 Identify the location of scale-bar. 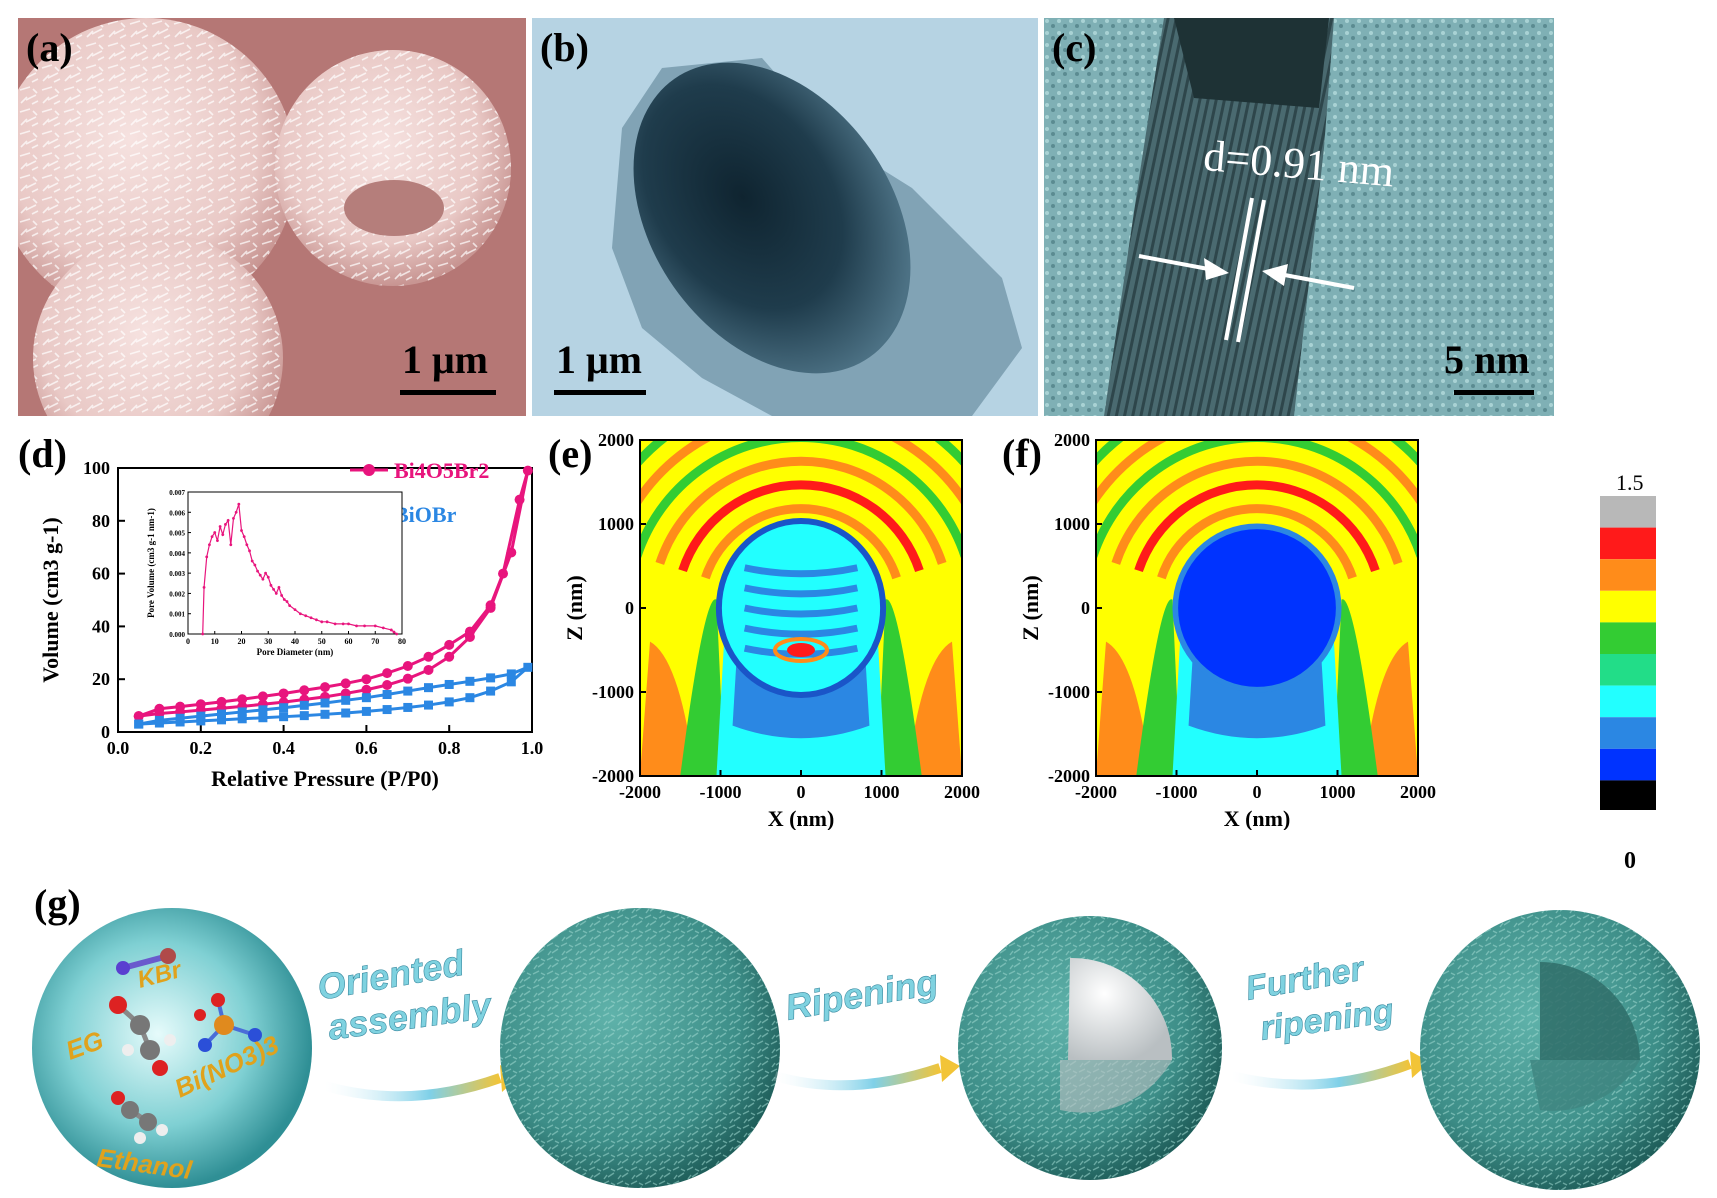
(600, 392).